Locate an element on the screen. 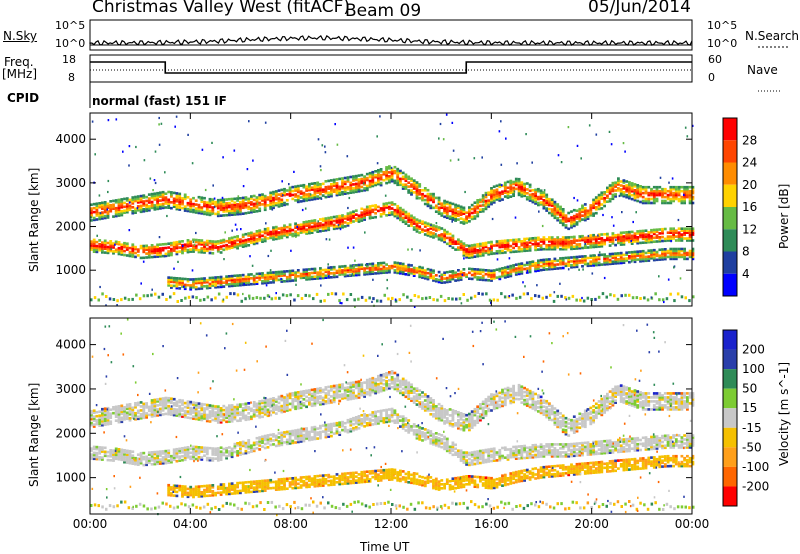 Image resolution: width=800 pixels, height=554 pixels. station-title: Christmas Valley West (fitACF) is located at coordinates (221, 8).